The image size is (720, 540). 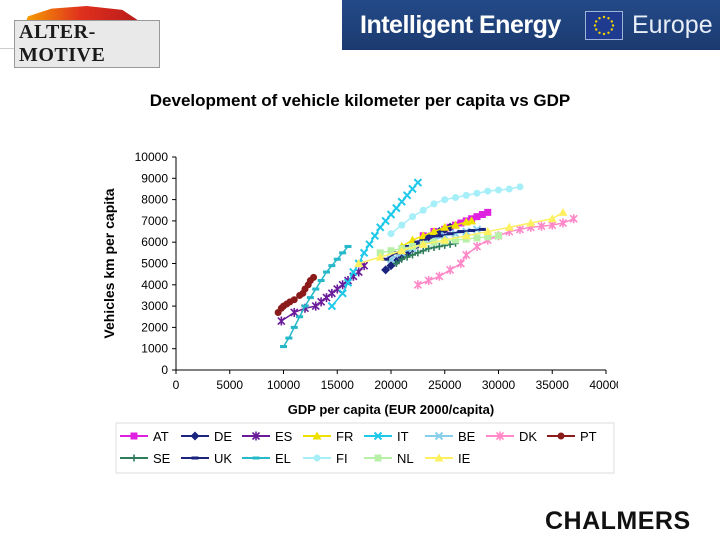 What do you see at coordinates (391, 409) in the screenshot?
I see `x-axis-label: GDP per capita (EUR 2000/capita)` at bounding box center [391, 409].